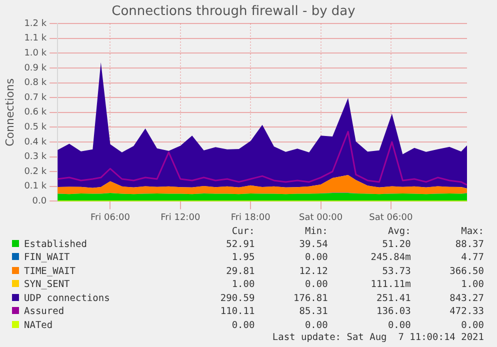  What do you see at coordinates (391, 217) in the screenshot?
I see `x-tick-label: Sat 06:00` at bounding box center [391, 217].